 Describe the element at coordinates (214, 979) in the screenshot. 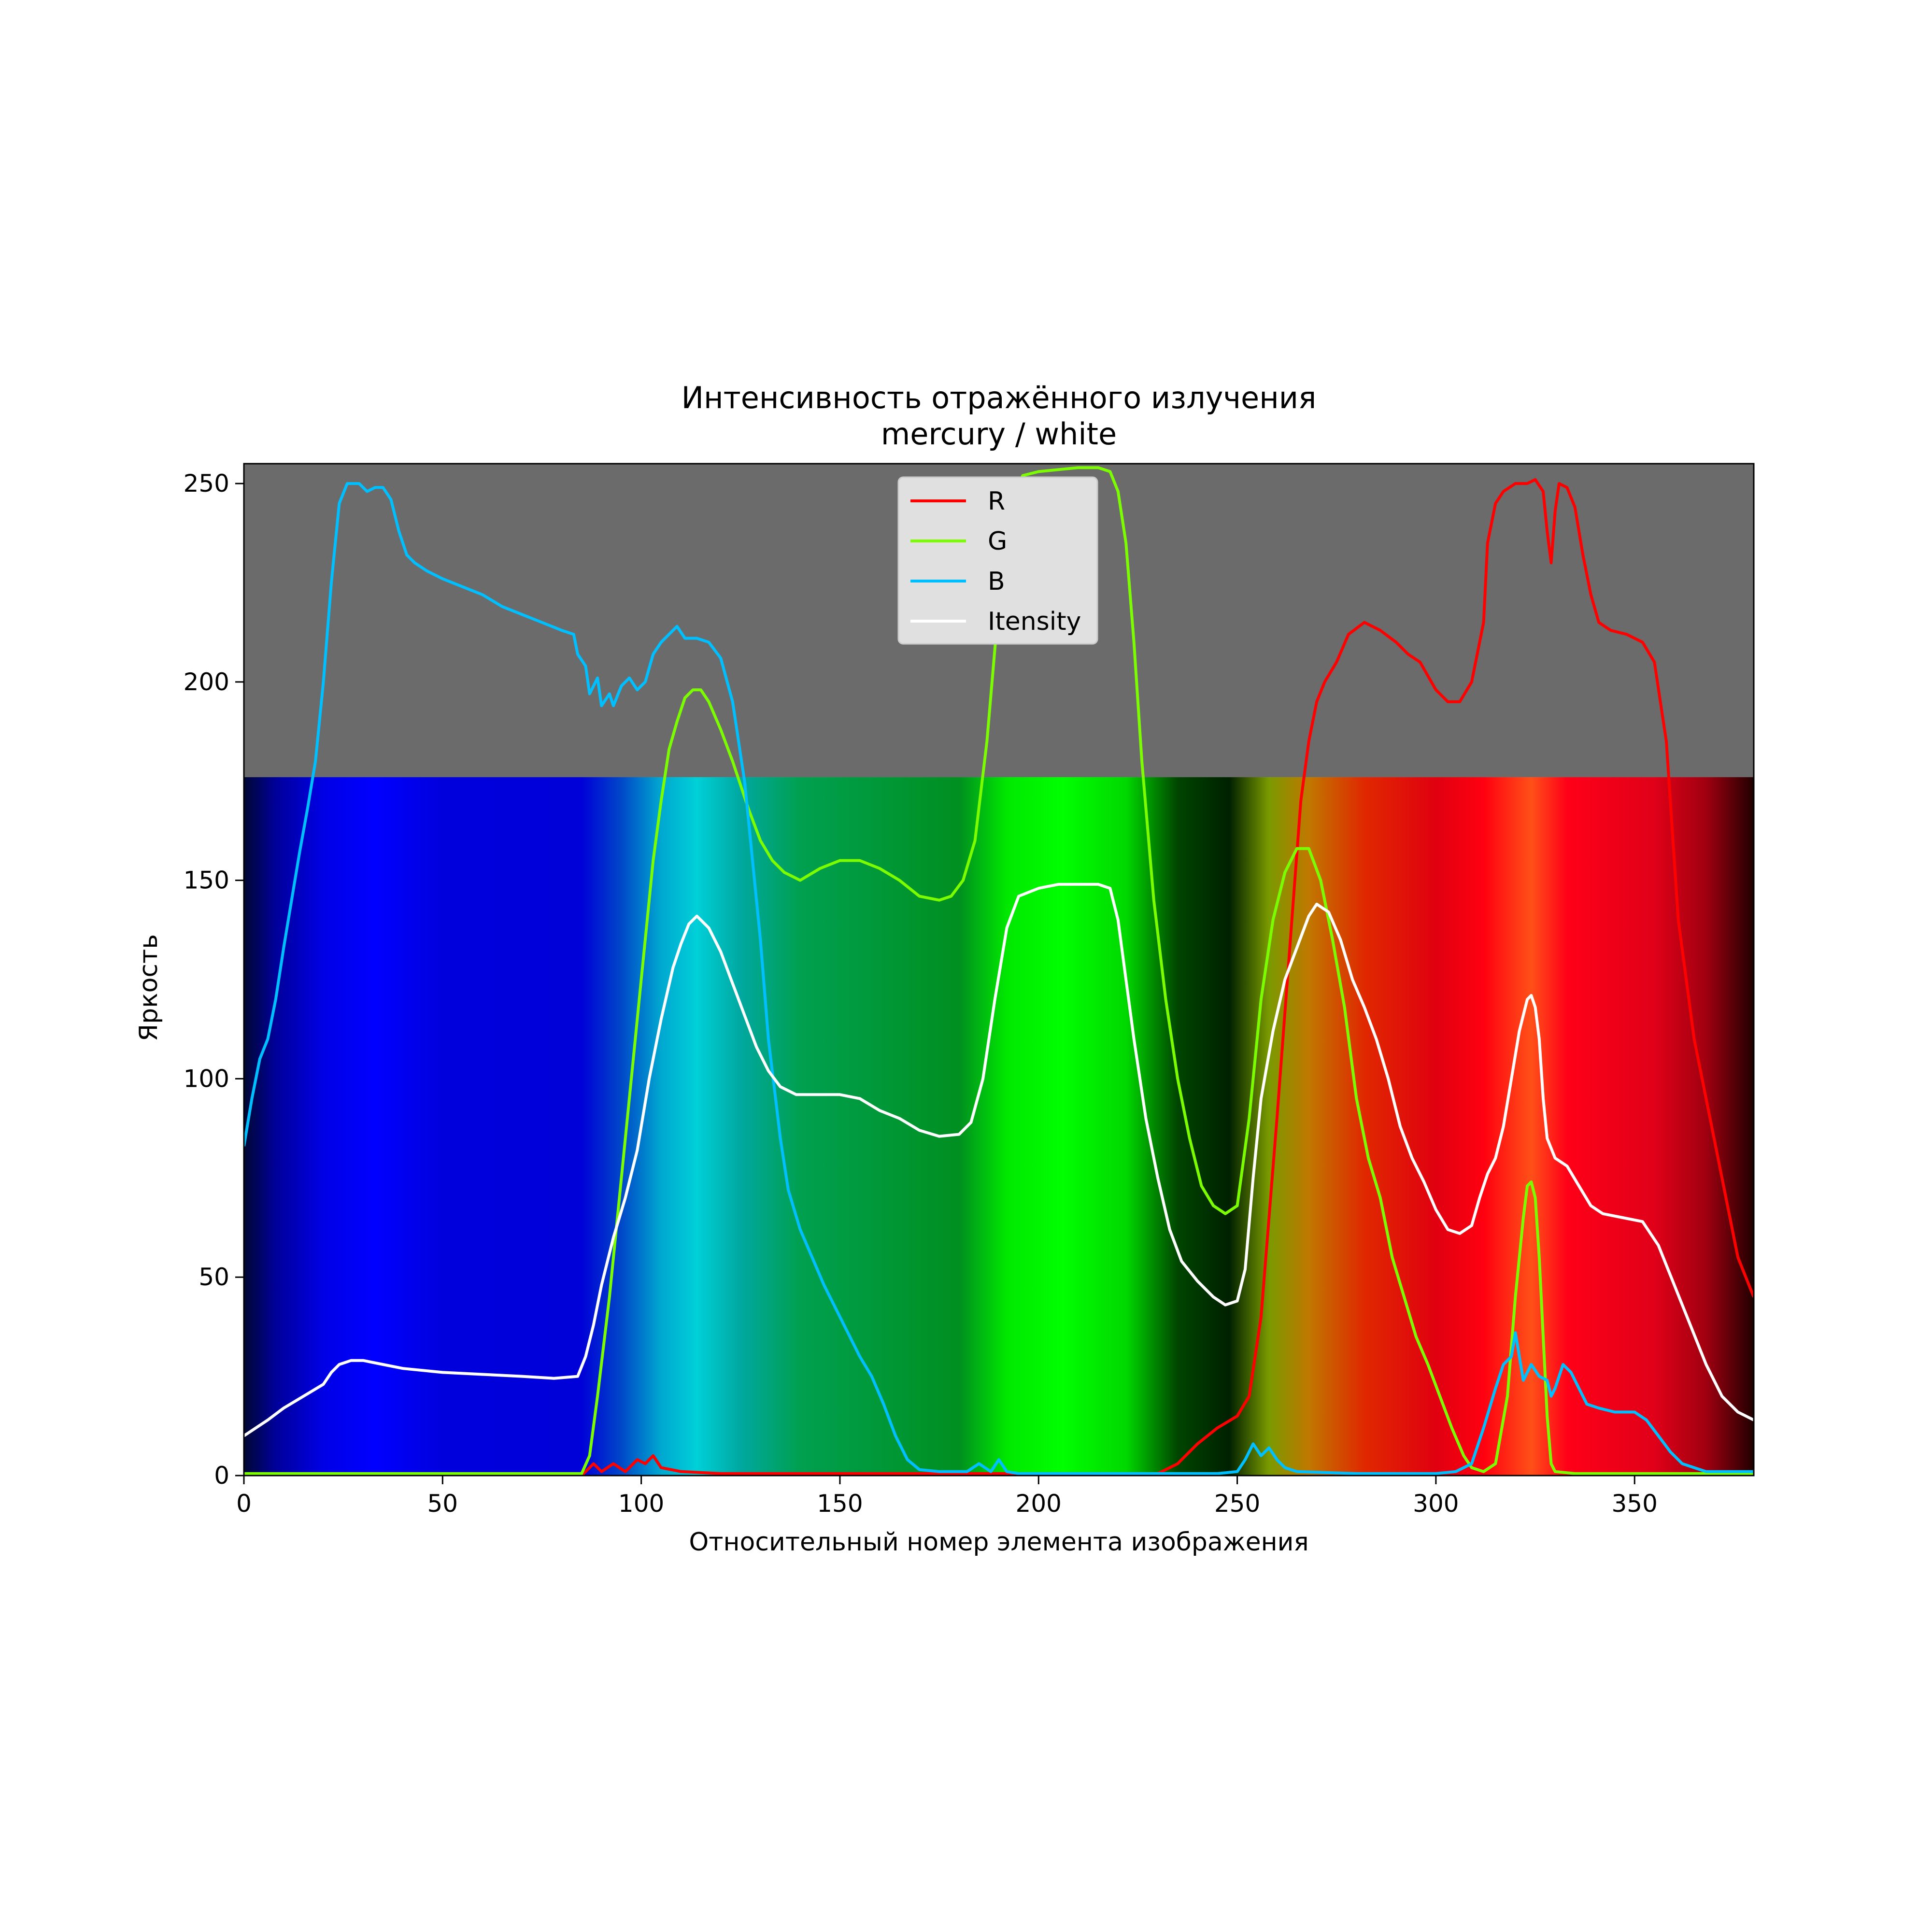

I see `y-axis: 0 50 100 150 200 250` at that location.